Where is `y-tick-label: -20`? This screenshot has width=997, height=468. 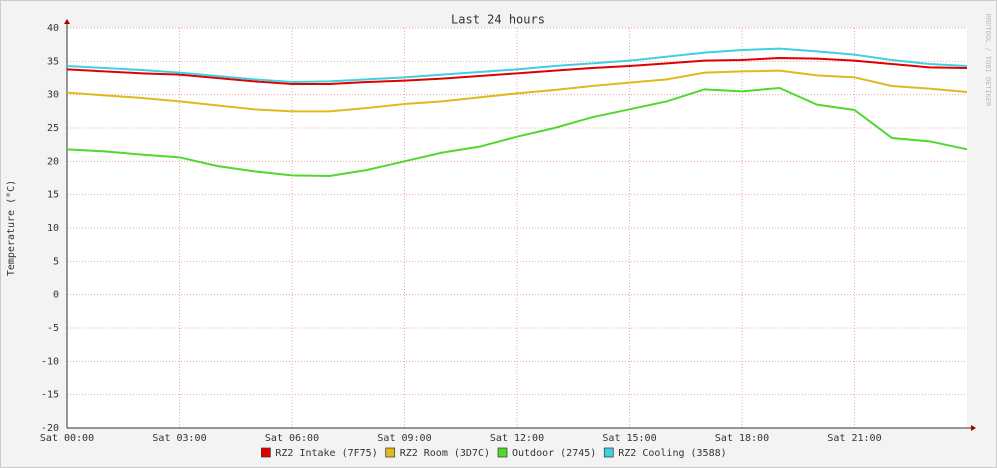
y-tick-label: -20 is located at coordinates (50, 428).